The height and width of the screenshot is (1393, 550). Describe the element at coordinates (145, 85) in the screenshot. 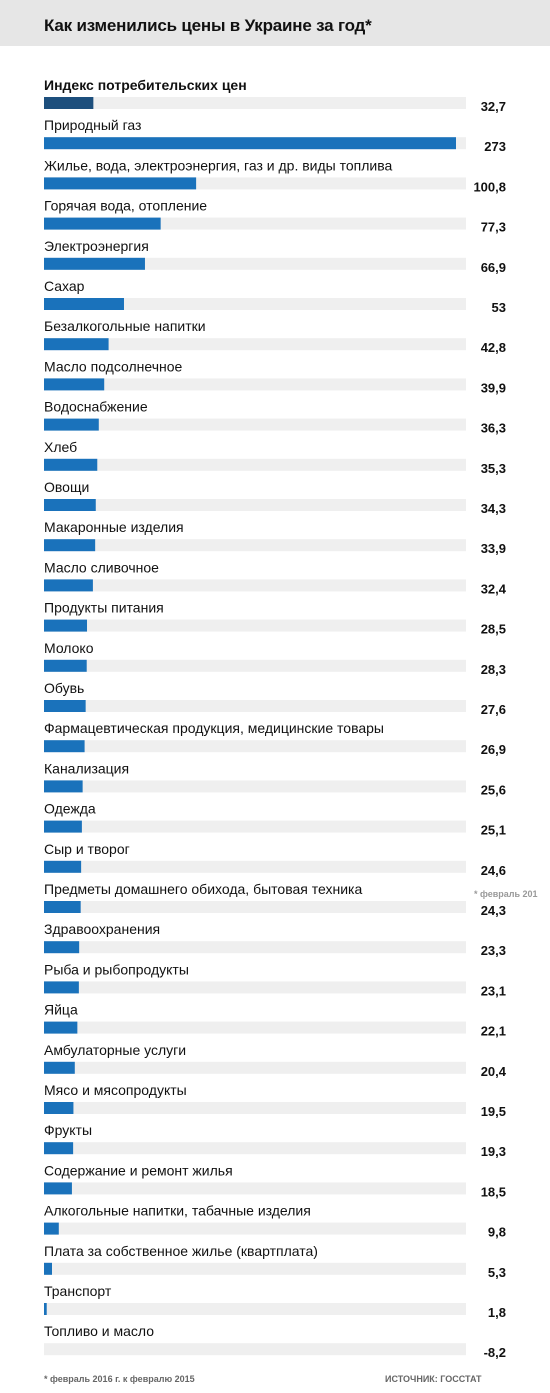

I see `category-label: Индекс потребительских цен` at that location.